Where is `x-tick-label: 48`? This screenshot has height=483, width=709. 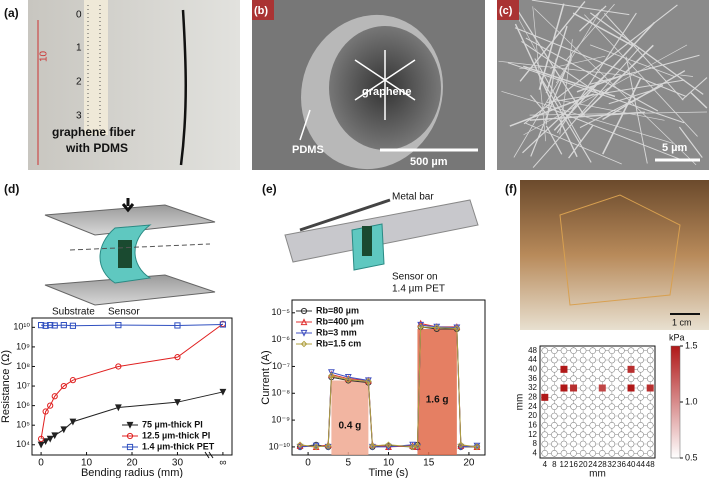 x-tick-label: 48 is located at coordinates (650, 464).